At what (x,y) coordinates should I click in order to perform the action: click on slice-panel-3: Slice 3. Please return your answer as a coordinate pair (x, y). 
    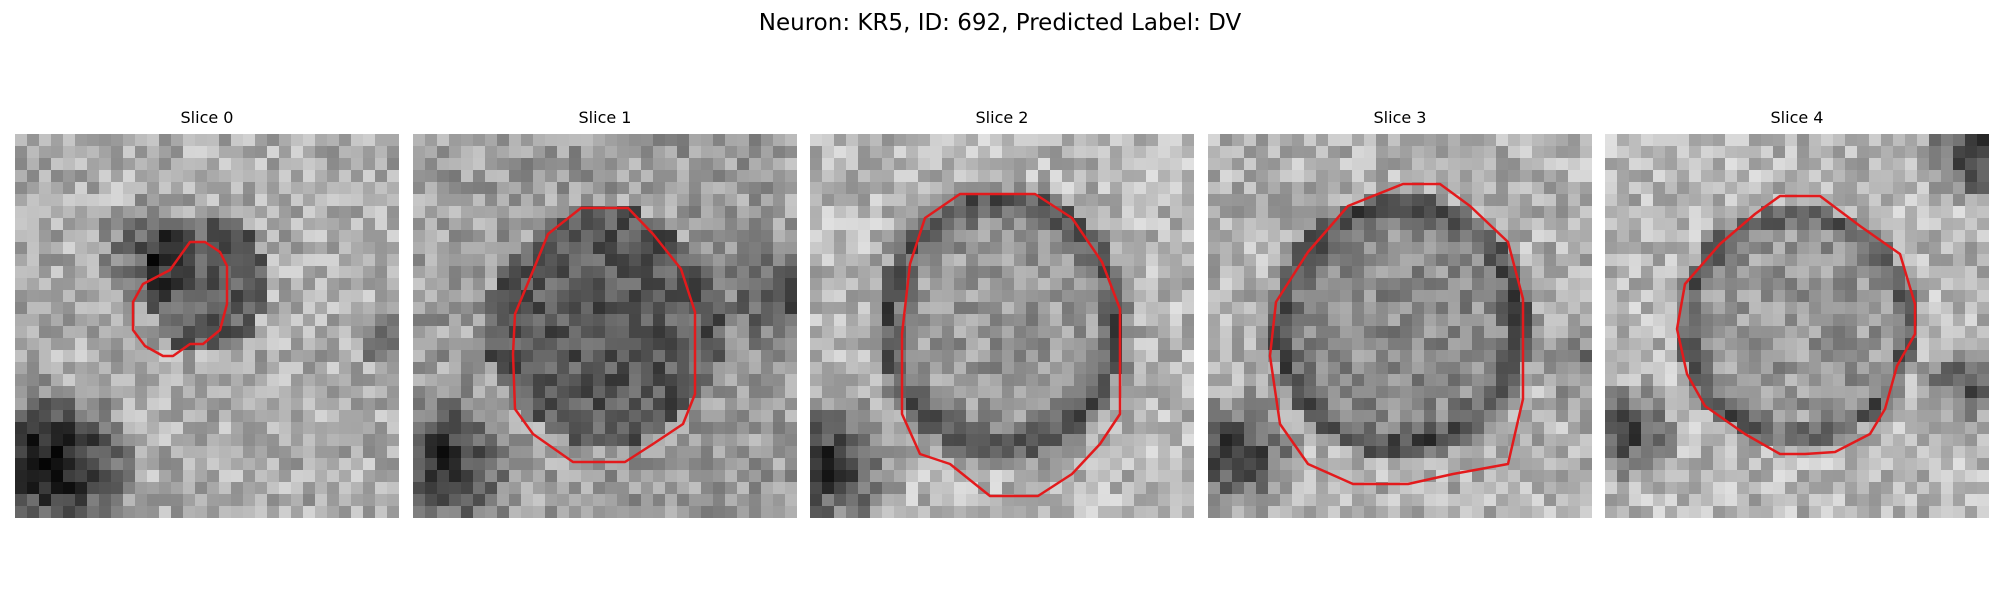
    Looking at the image, I should click on (1400, 313).